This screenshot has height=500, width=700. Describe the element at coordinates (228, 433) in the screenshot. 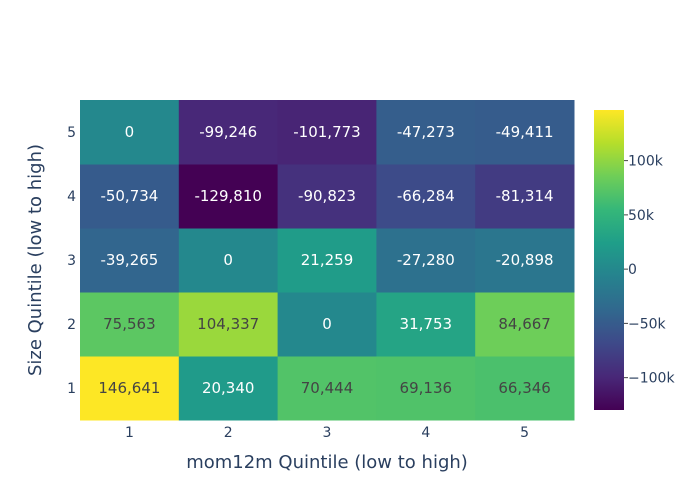

I see `x-tick-label: 2` at that location.